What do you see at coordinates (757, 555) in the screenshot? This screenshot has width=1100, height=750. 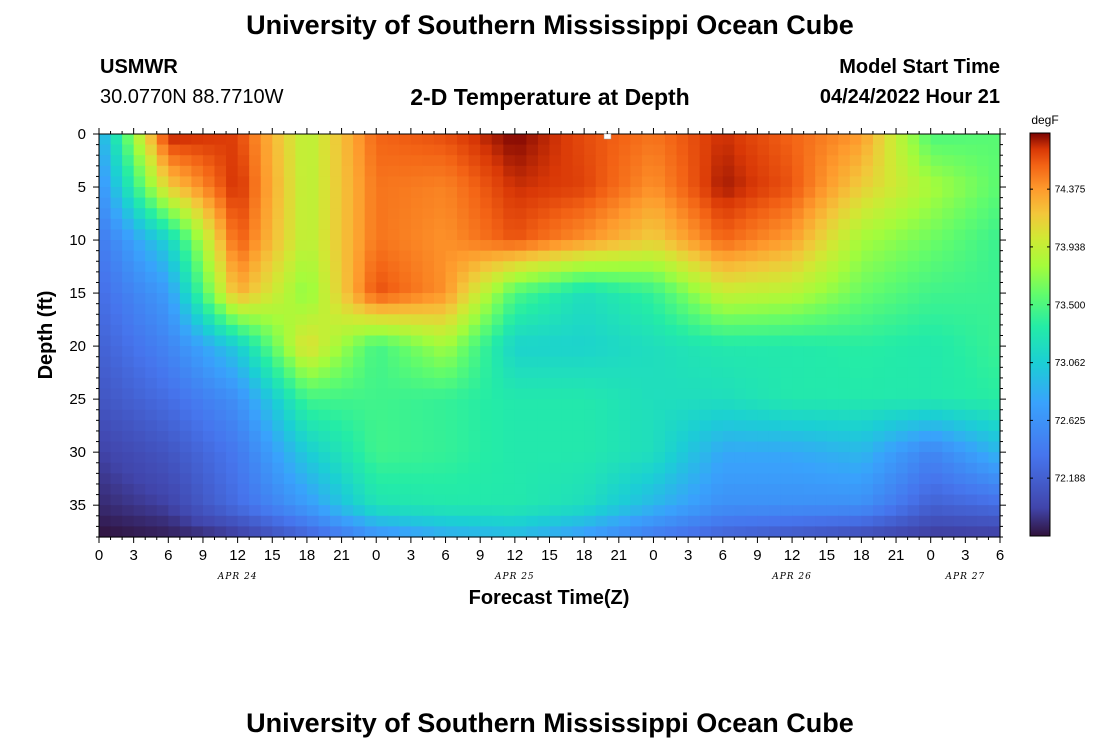 I see `x-tick-label: 9` at bounding box center [757, 555].